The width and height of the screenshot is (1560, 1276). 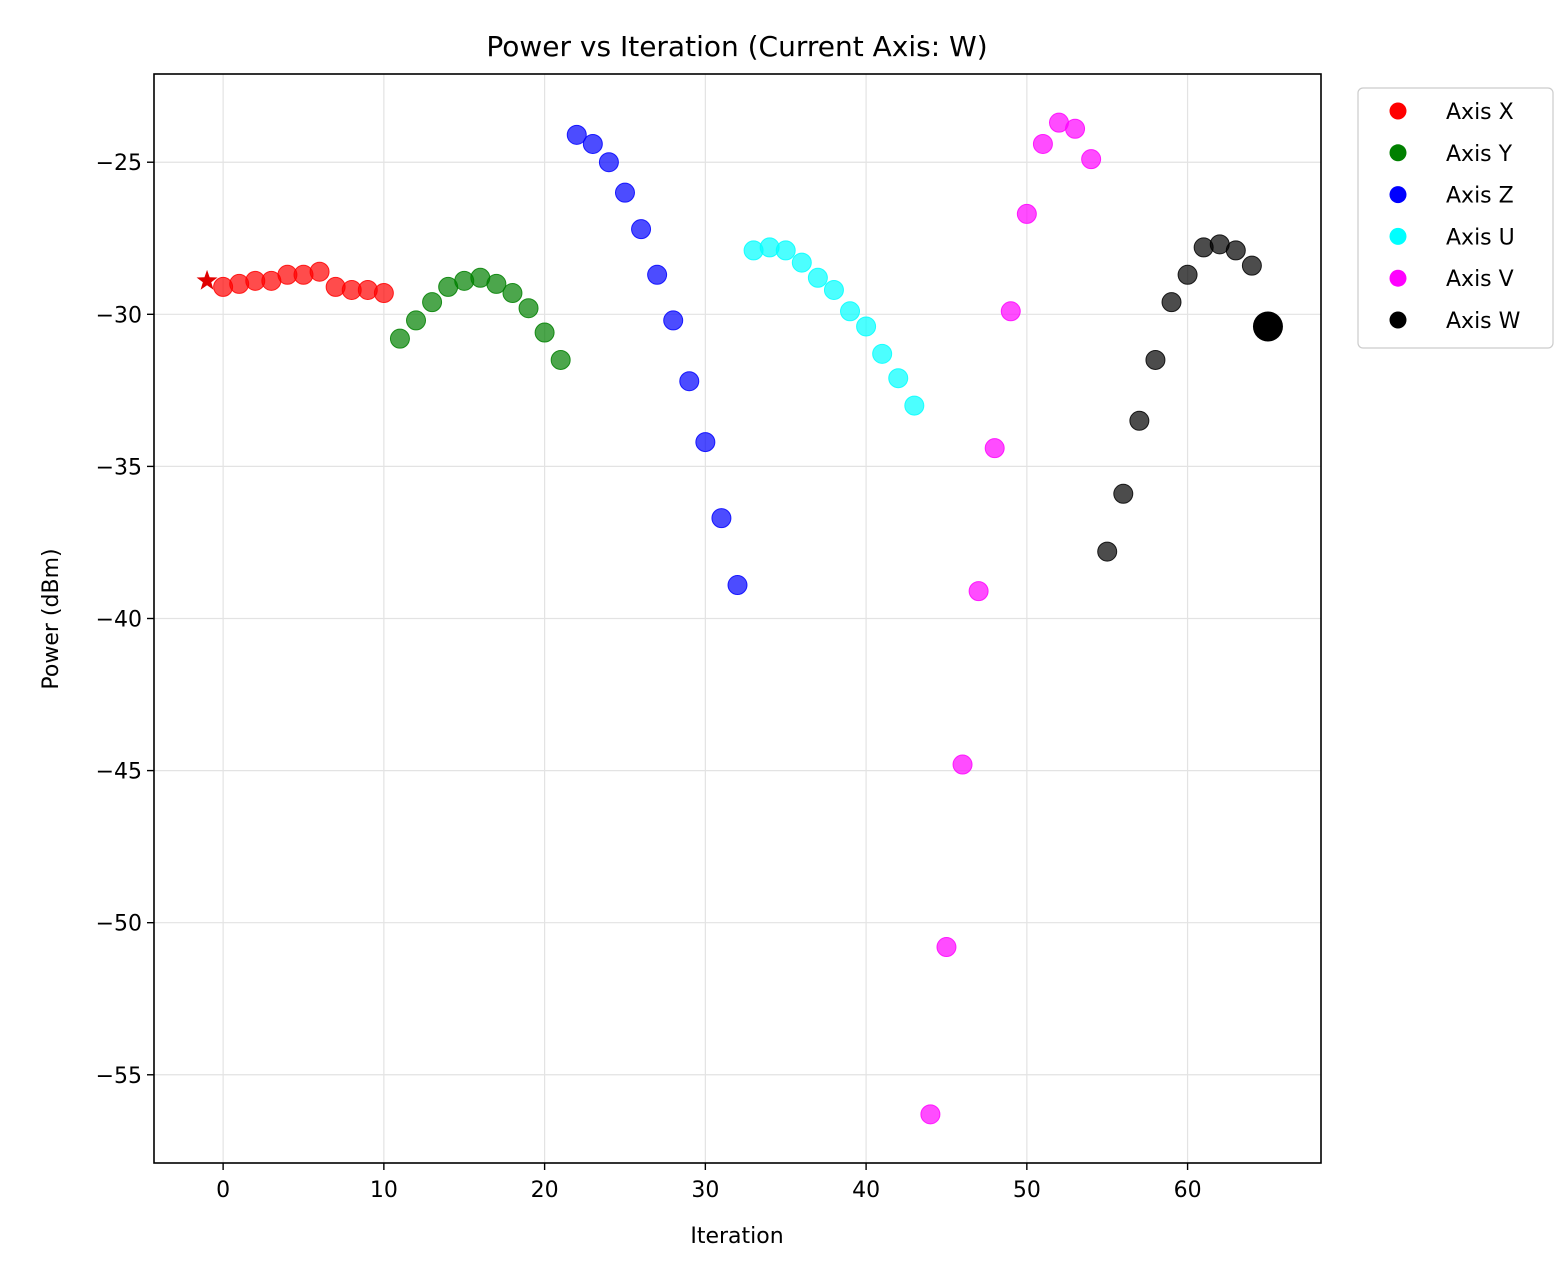 What do you see at coordinates (1479, 154) in the screenshot?
I see `legend-label: Axis Y` at bounding box center [1479, 154].